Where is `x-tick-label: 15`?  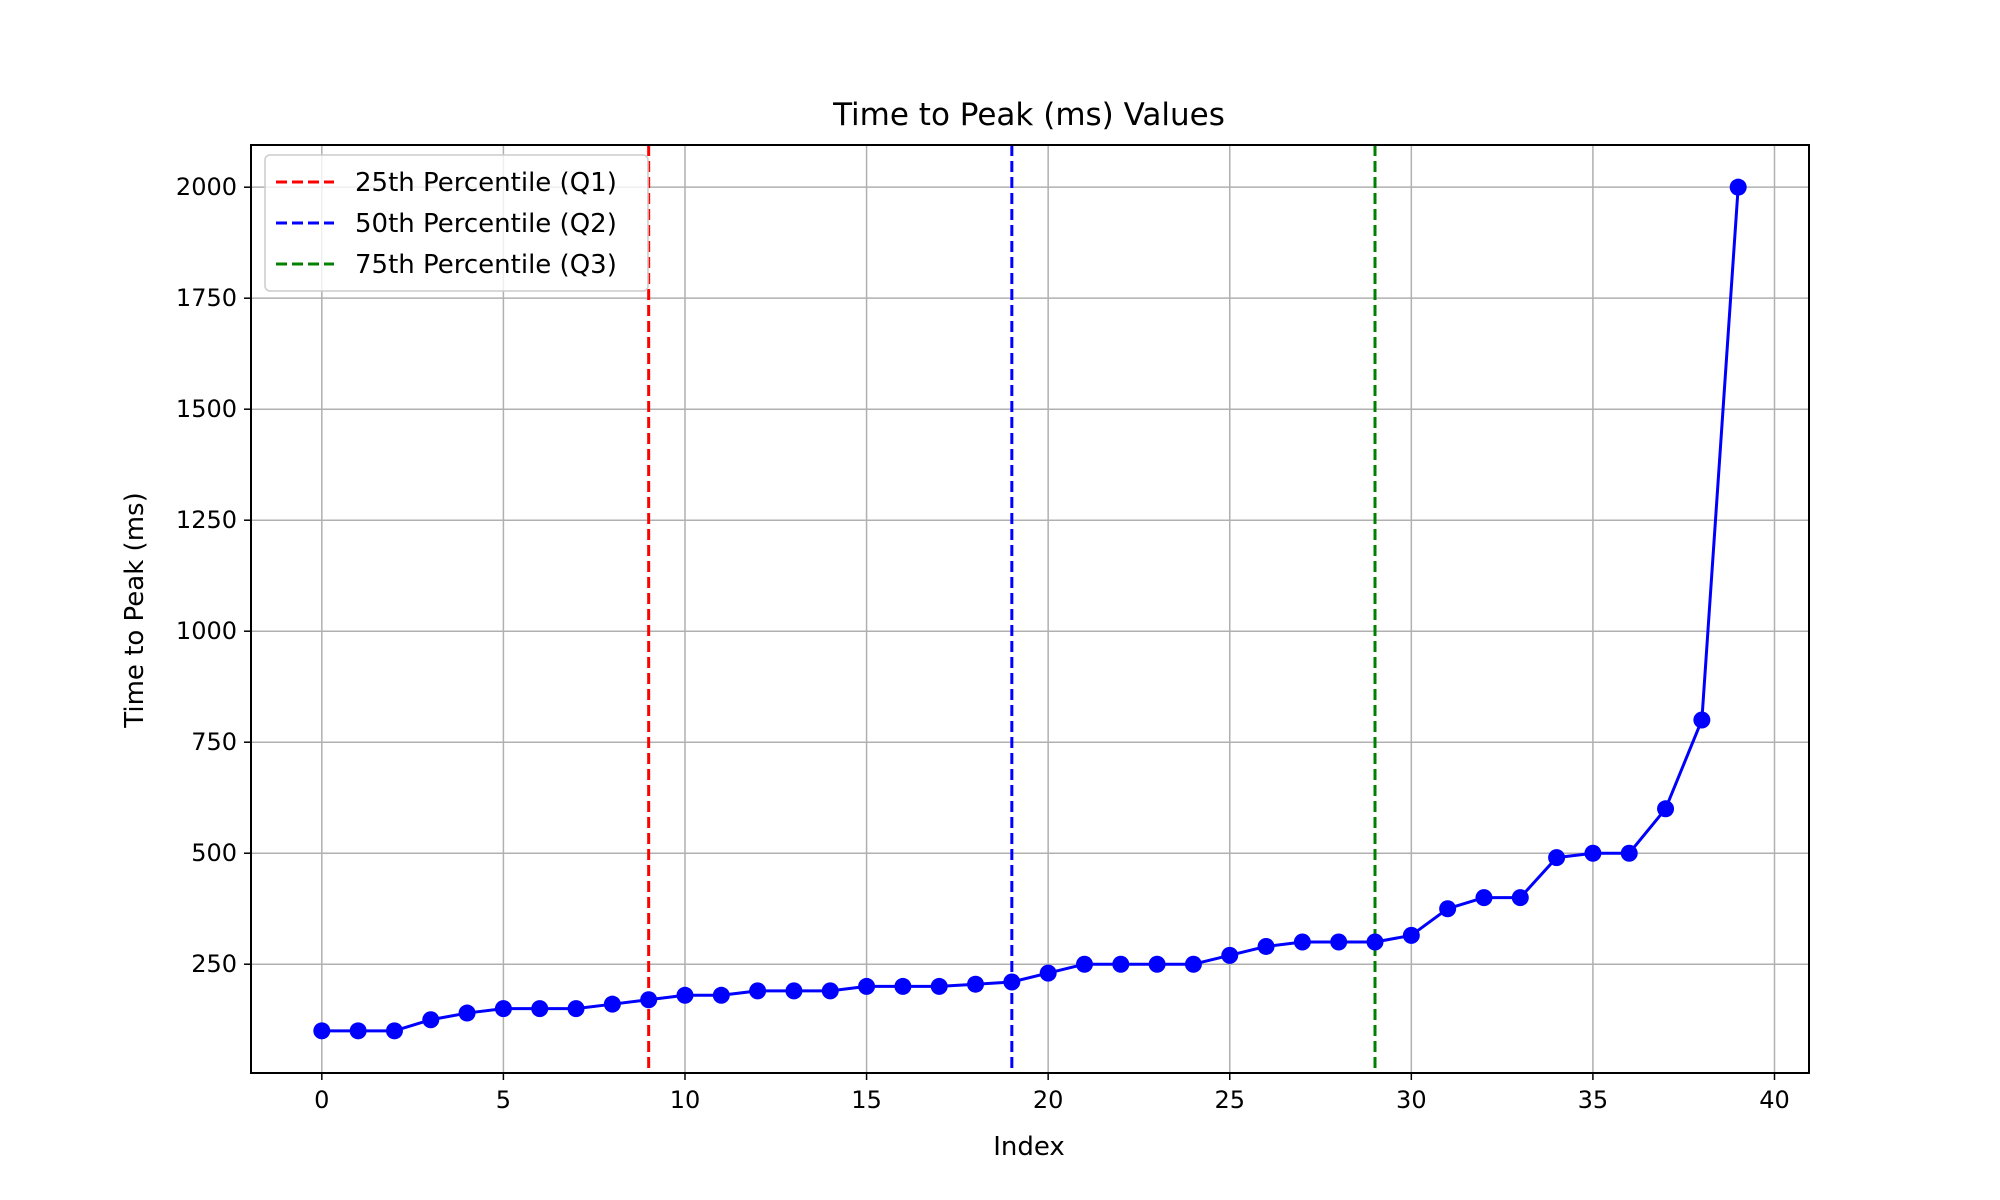
x-tick-label: 15 is located at coordinates (866, 1100).